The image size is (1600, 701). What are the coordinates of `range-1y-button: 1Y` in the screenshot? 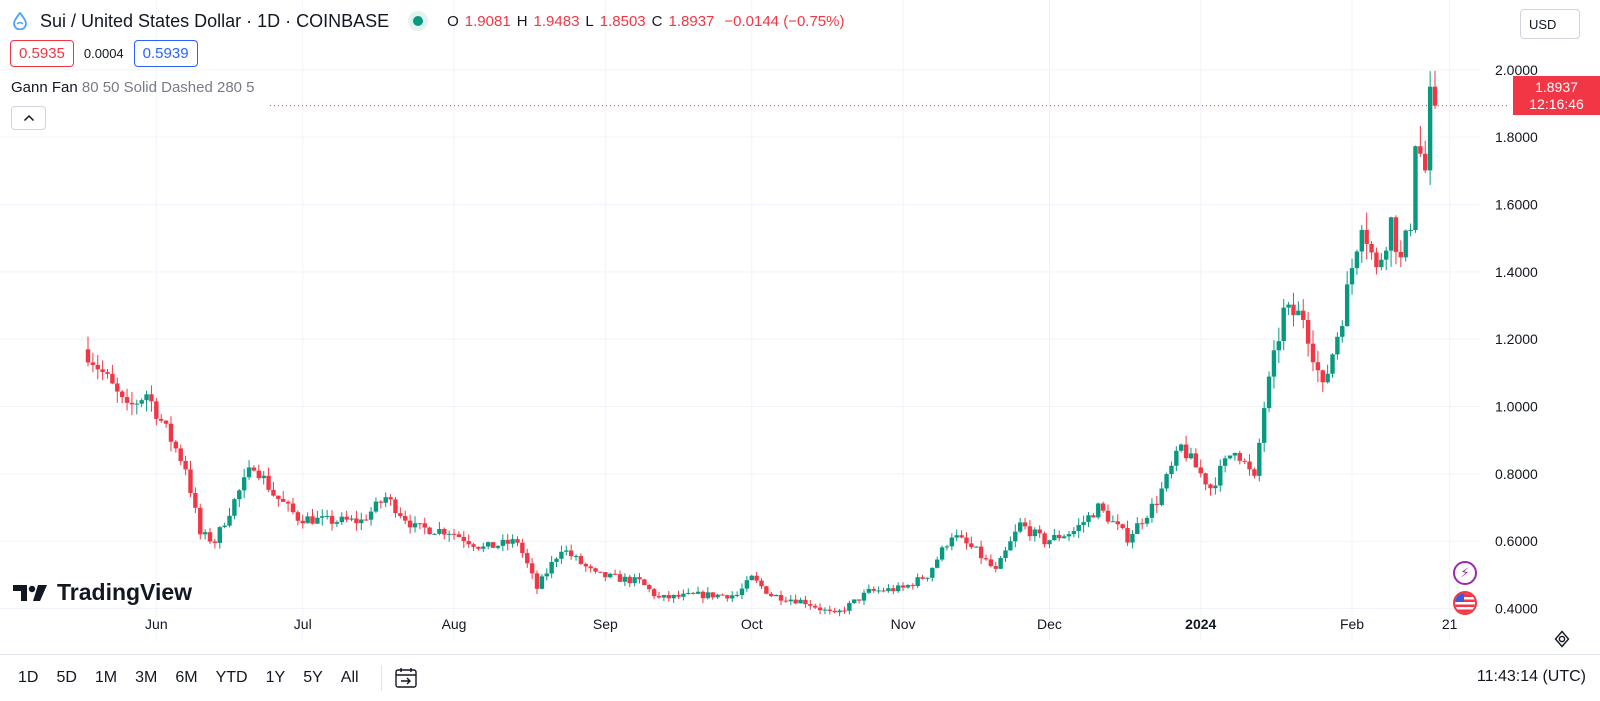 It's located at (275, 677).